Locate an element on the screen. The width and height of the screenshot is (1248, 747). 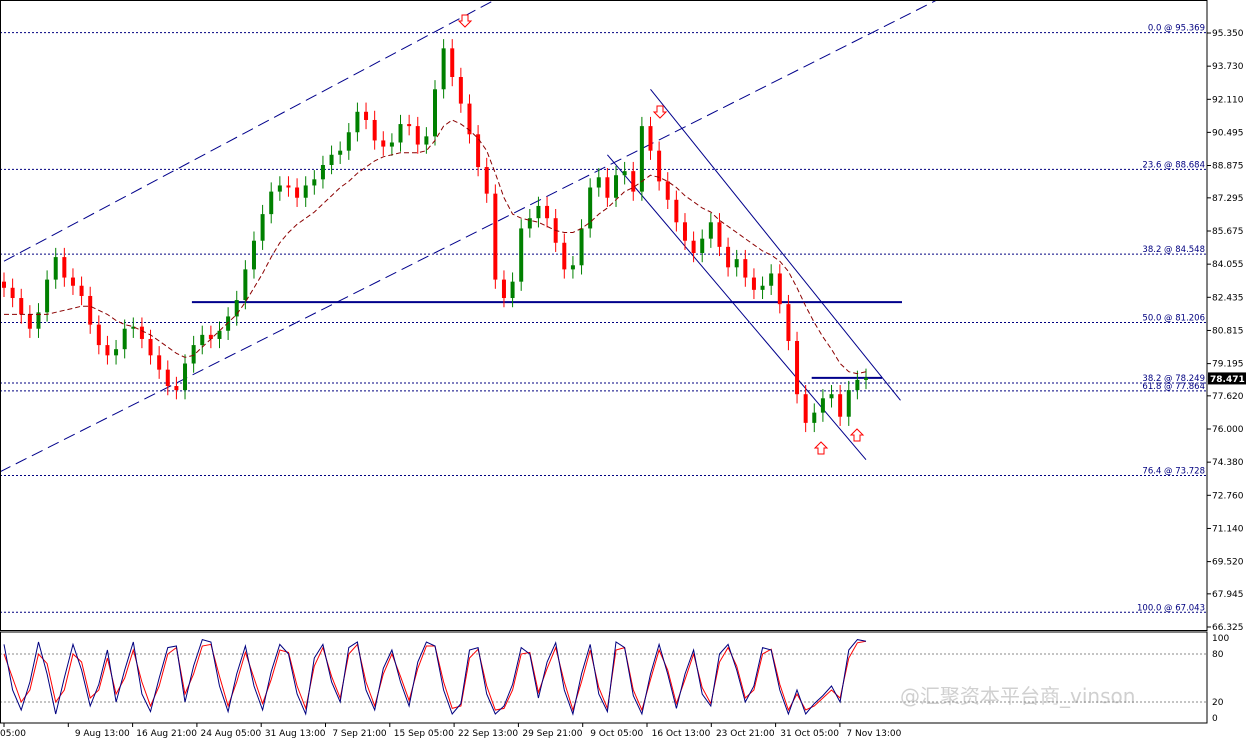
fib-level-label: 23.6 @ 88.684 is located at coordinates (1173, 165).